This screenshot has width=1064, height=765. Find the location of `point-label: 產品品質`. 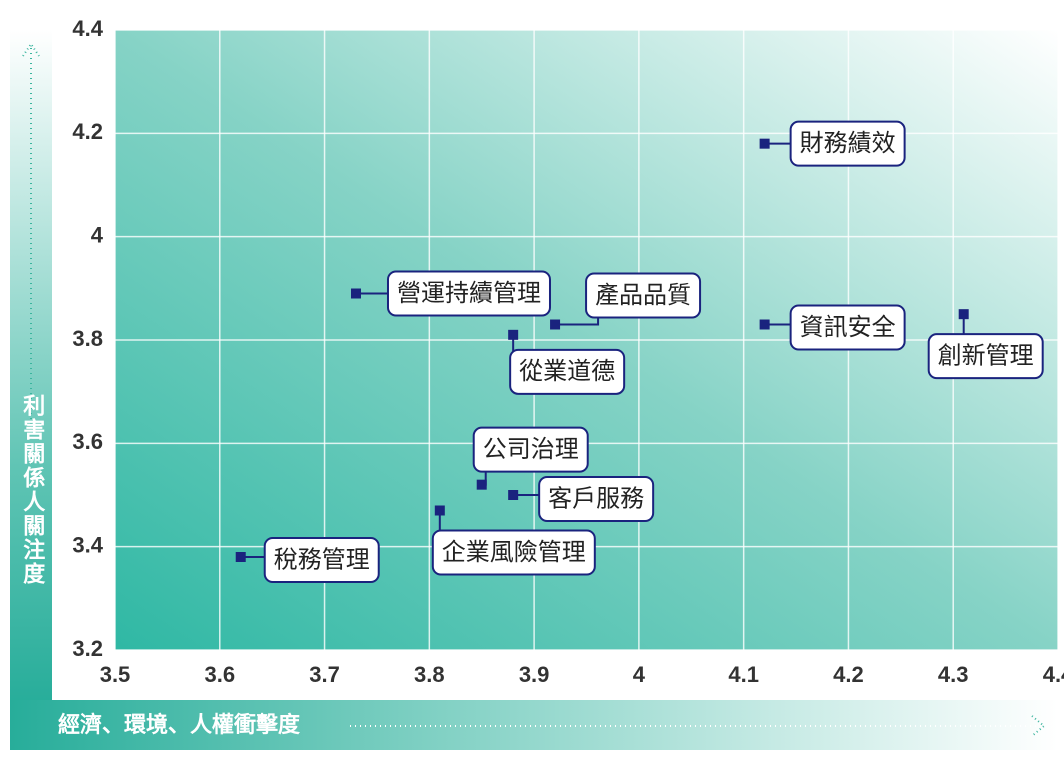

point-label: 產品品質 is located at coordinates (643, 295).